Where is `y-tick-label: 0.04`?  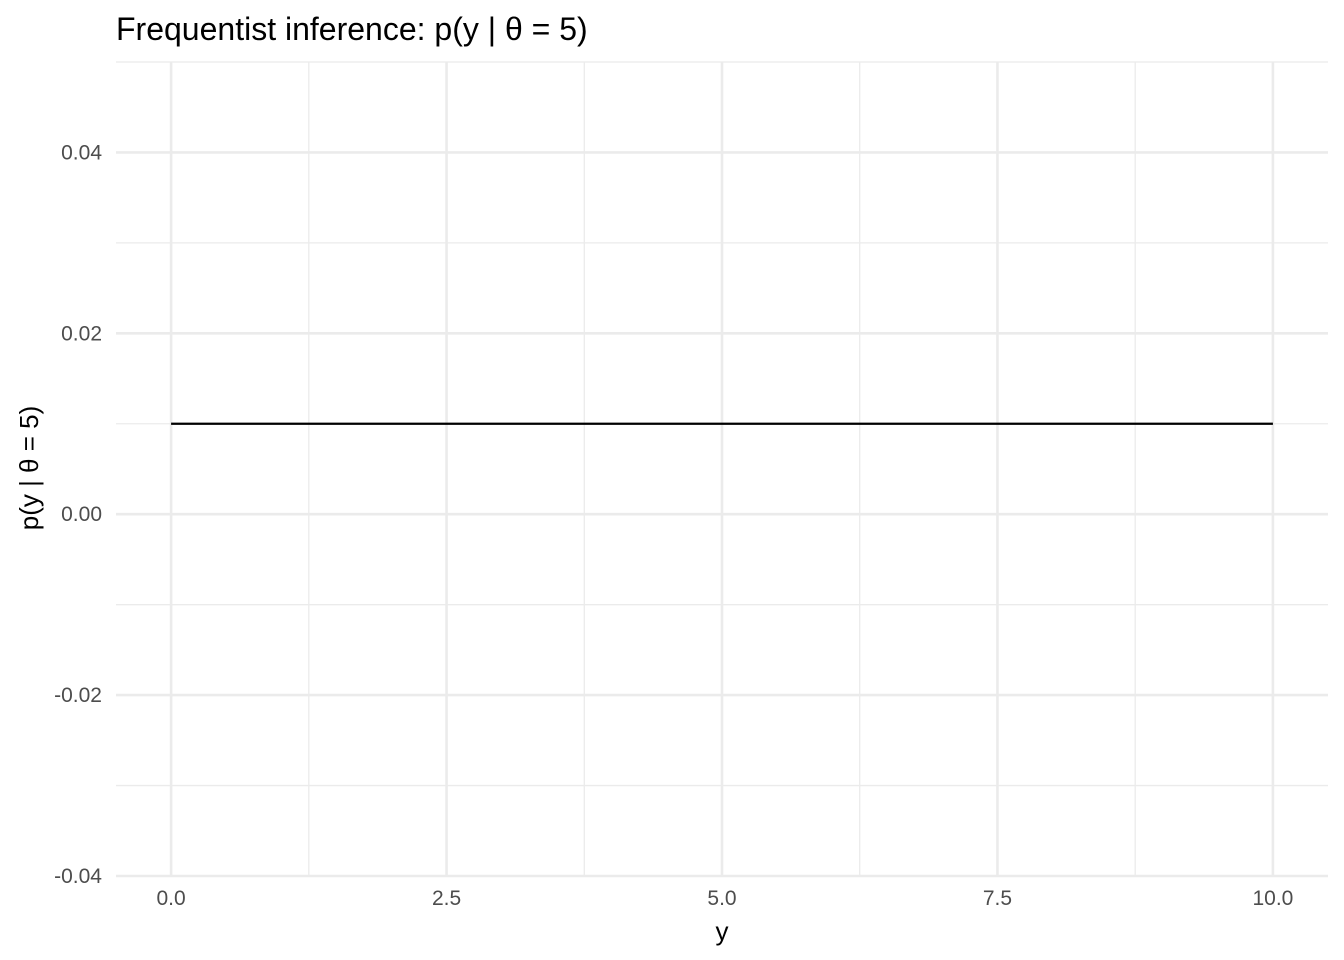
y-tick-label: 0.04 is located at coordinates (81, 152).